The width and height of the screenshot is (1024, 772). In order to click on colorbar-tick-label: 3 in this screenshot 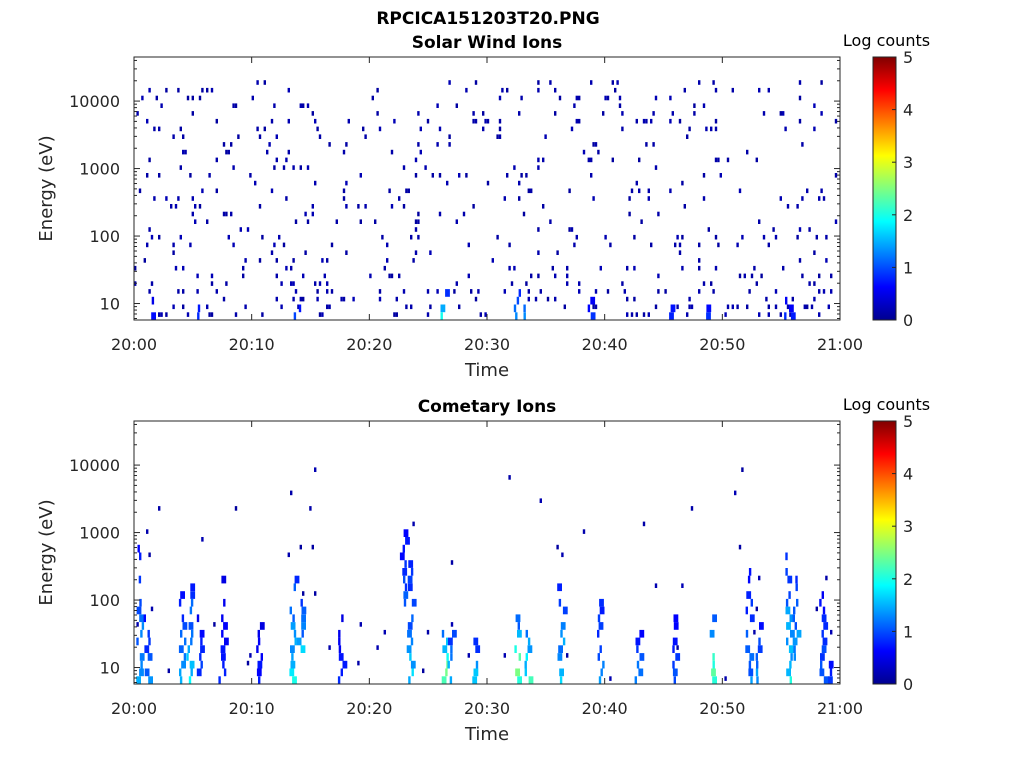, I will do `click(908, 162)`.